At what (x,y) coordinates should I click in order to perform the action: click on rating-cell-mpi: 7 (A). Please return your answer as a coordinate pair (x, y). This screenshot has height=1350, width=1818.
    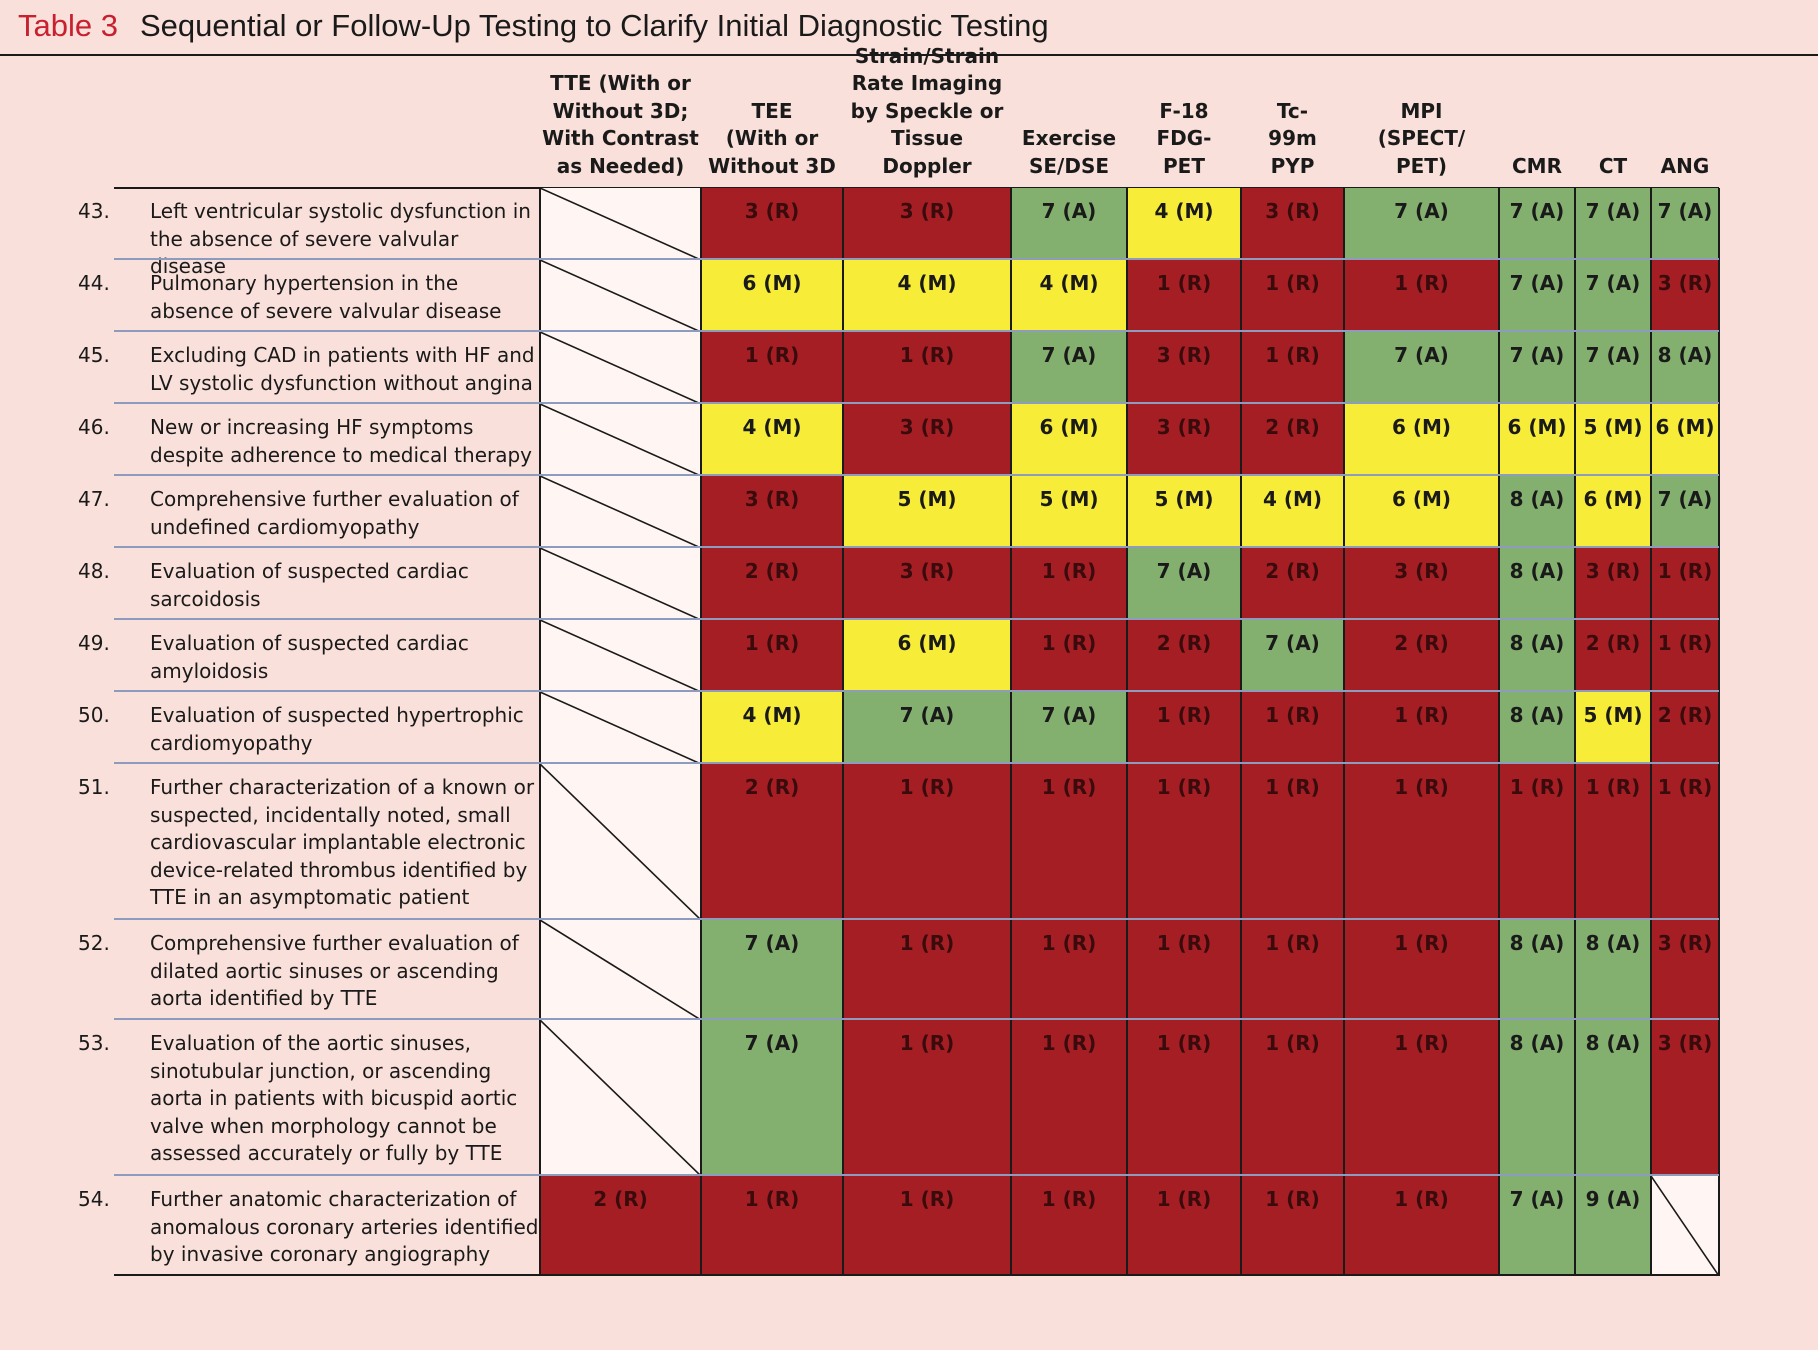
    Looking at the image, I should click on (1421, 224).